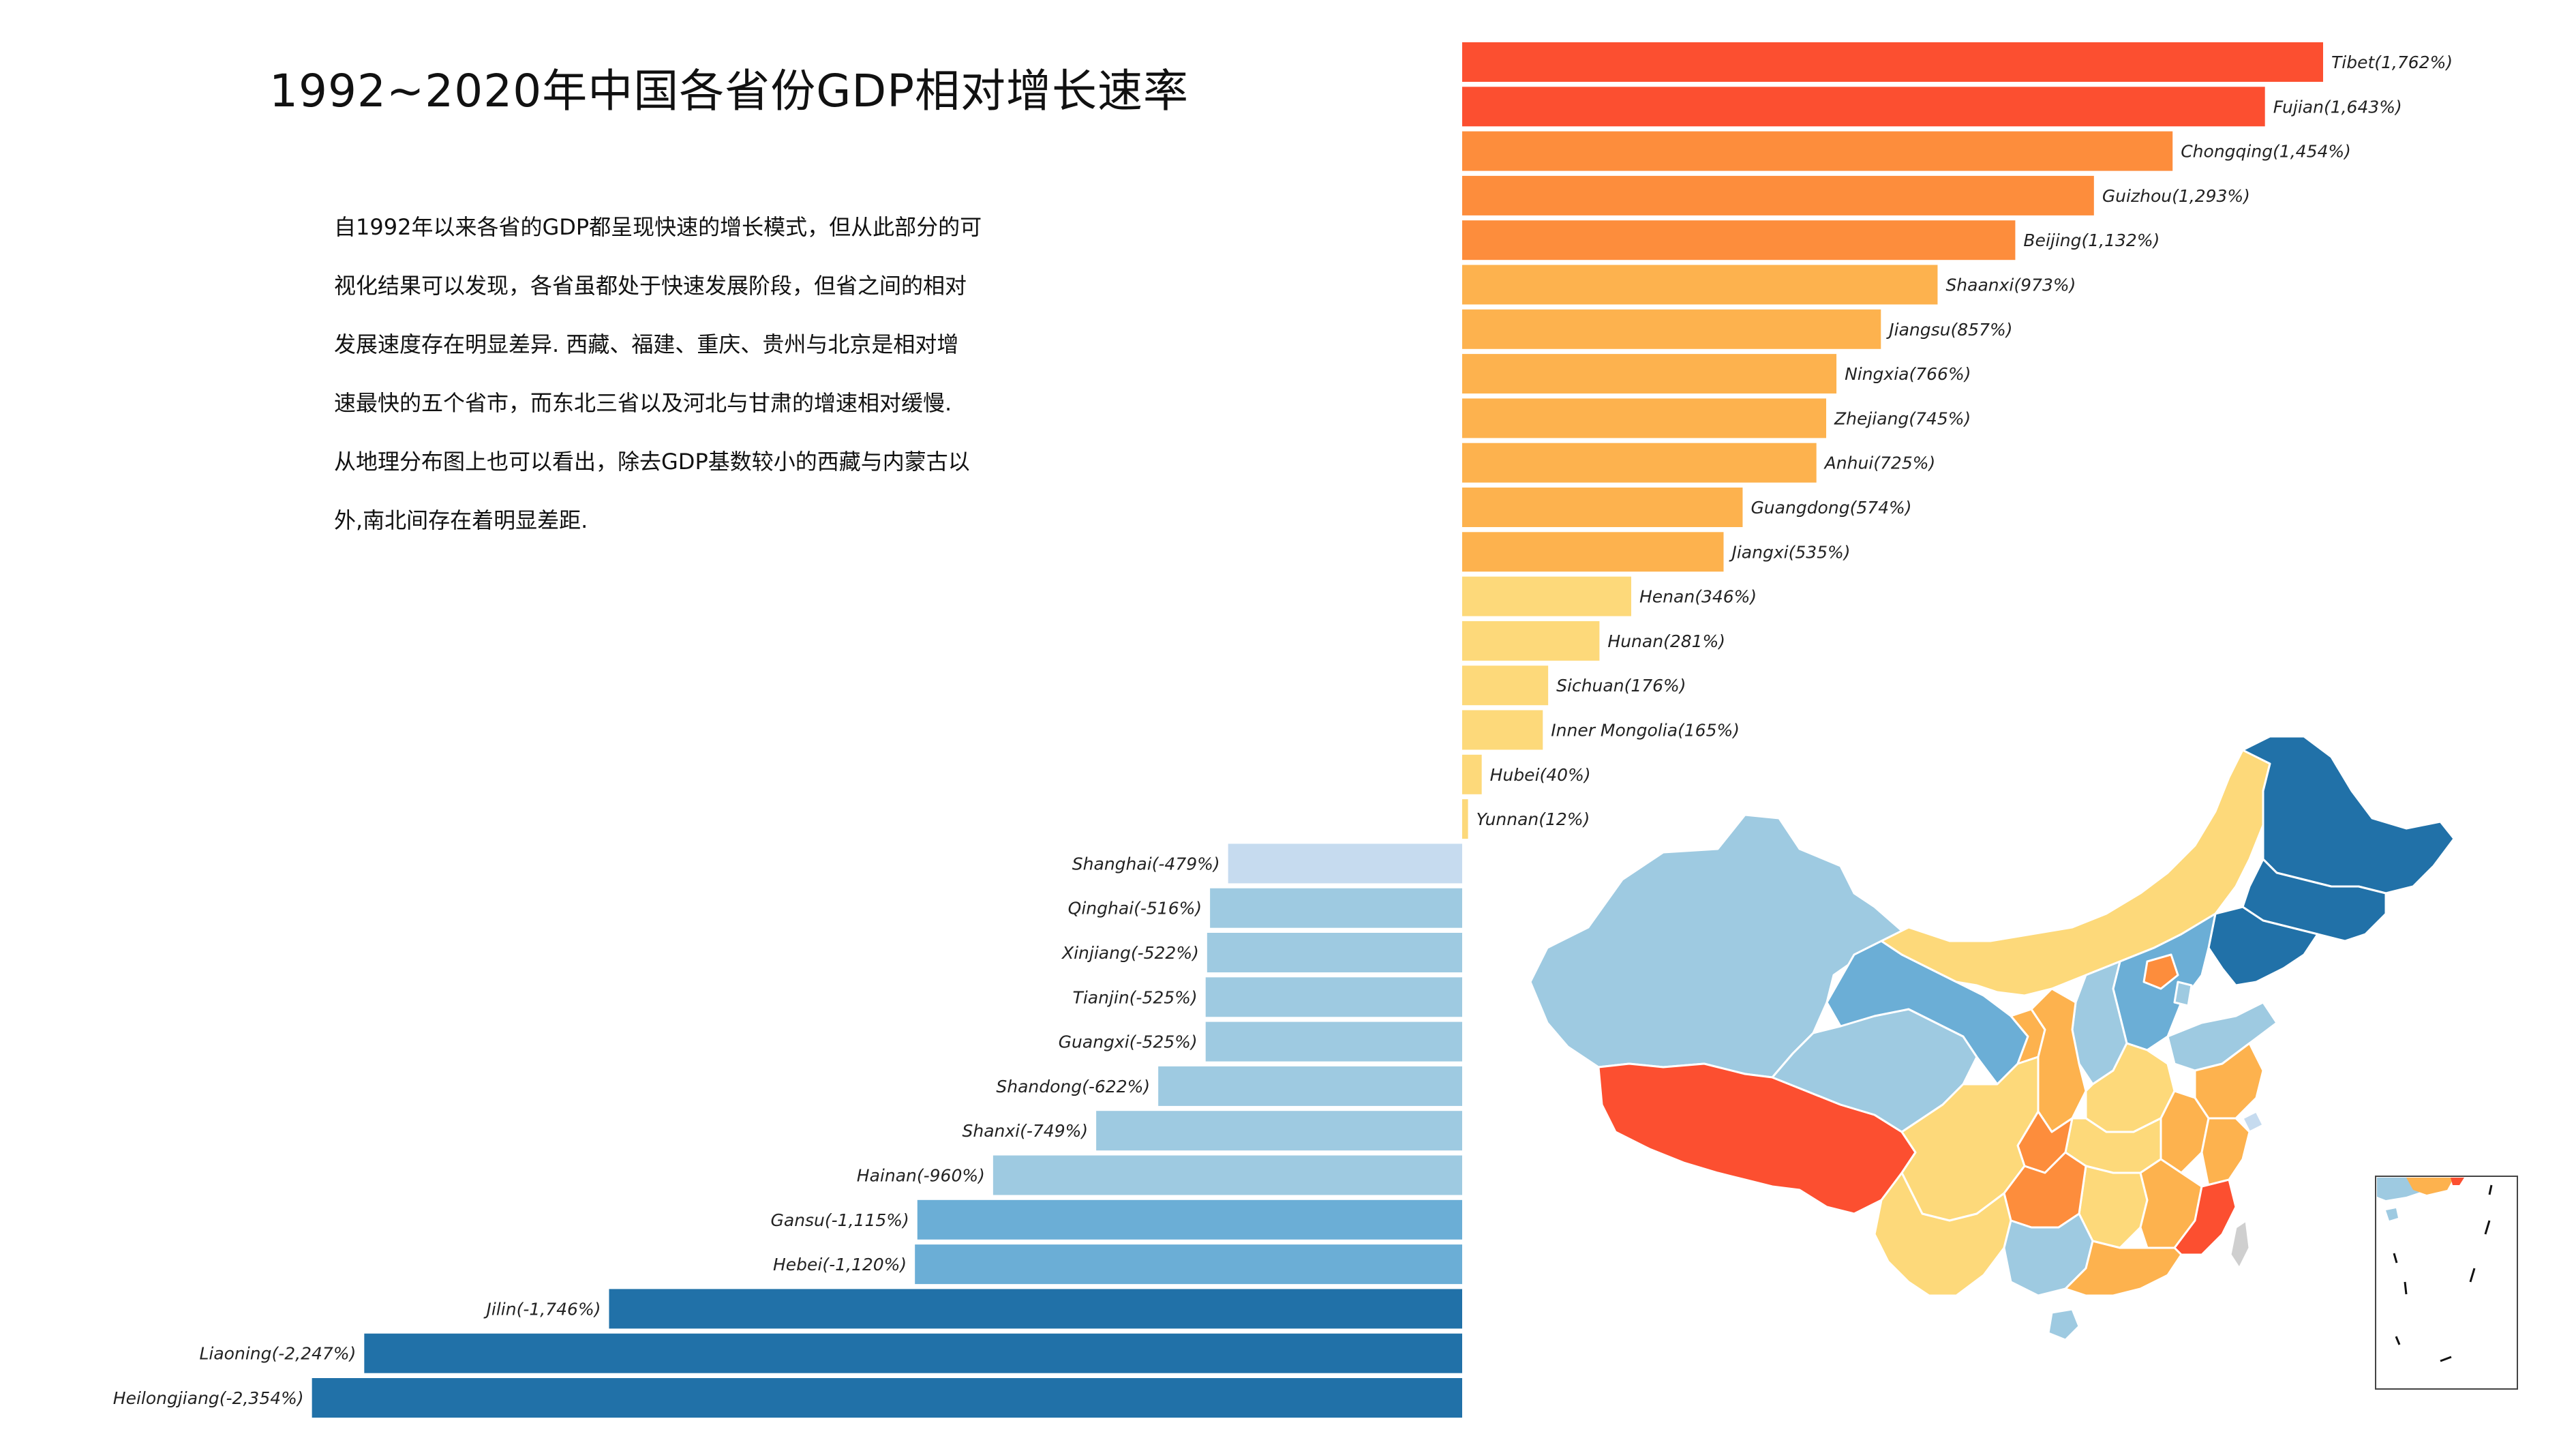  Describe the element at coordinates (1908, 374) in the screenshot. I see `bar-label: Ningxia(766%)` at that location.